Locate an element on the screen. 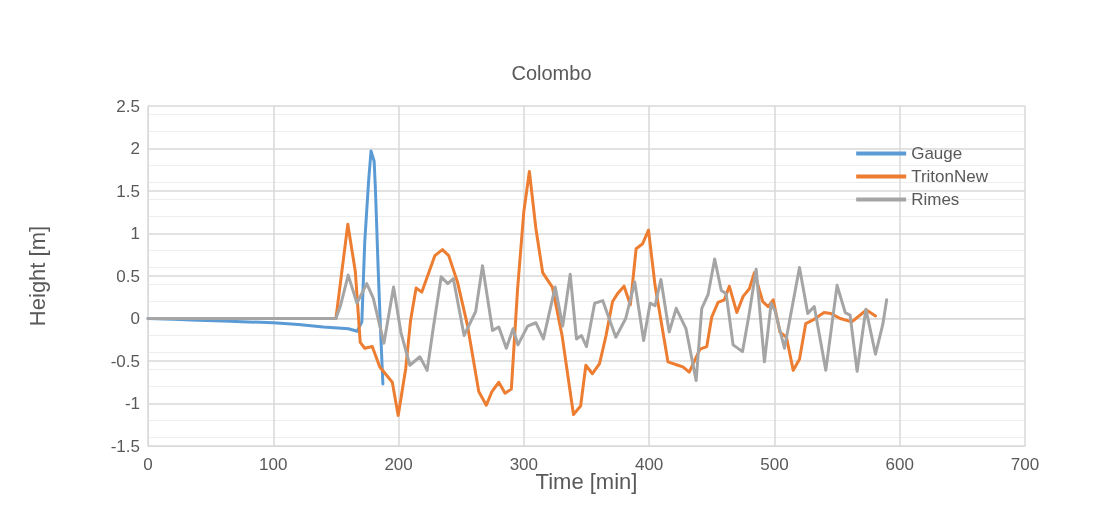 The width and height of the screenshot is (1103, 506). y-tick-label: -0.5 is located at coordinates (125, 361).